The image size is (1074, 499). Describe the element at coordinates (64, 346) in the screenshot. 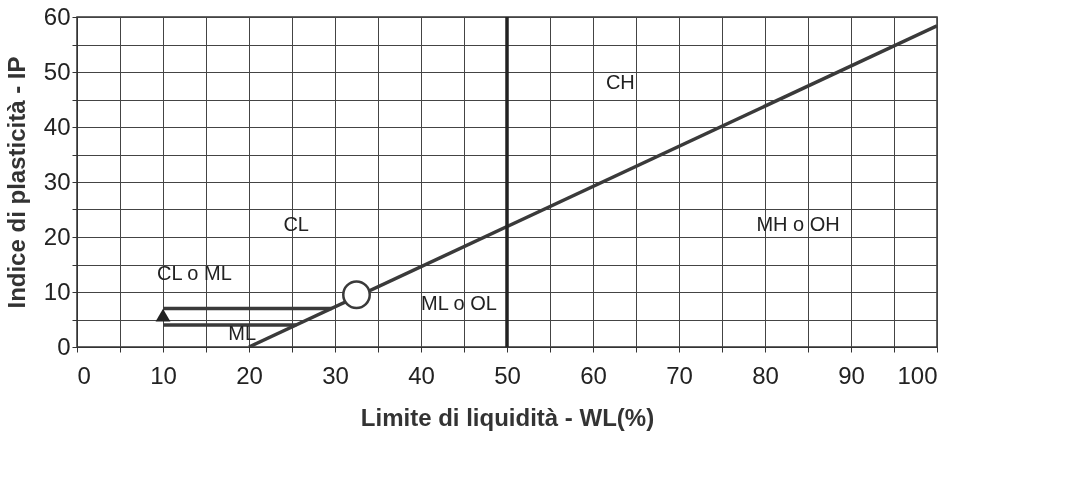

I see `y-tick-label: 0` at that location.